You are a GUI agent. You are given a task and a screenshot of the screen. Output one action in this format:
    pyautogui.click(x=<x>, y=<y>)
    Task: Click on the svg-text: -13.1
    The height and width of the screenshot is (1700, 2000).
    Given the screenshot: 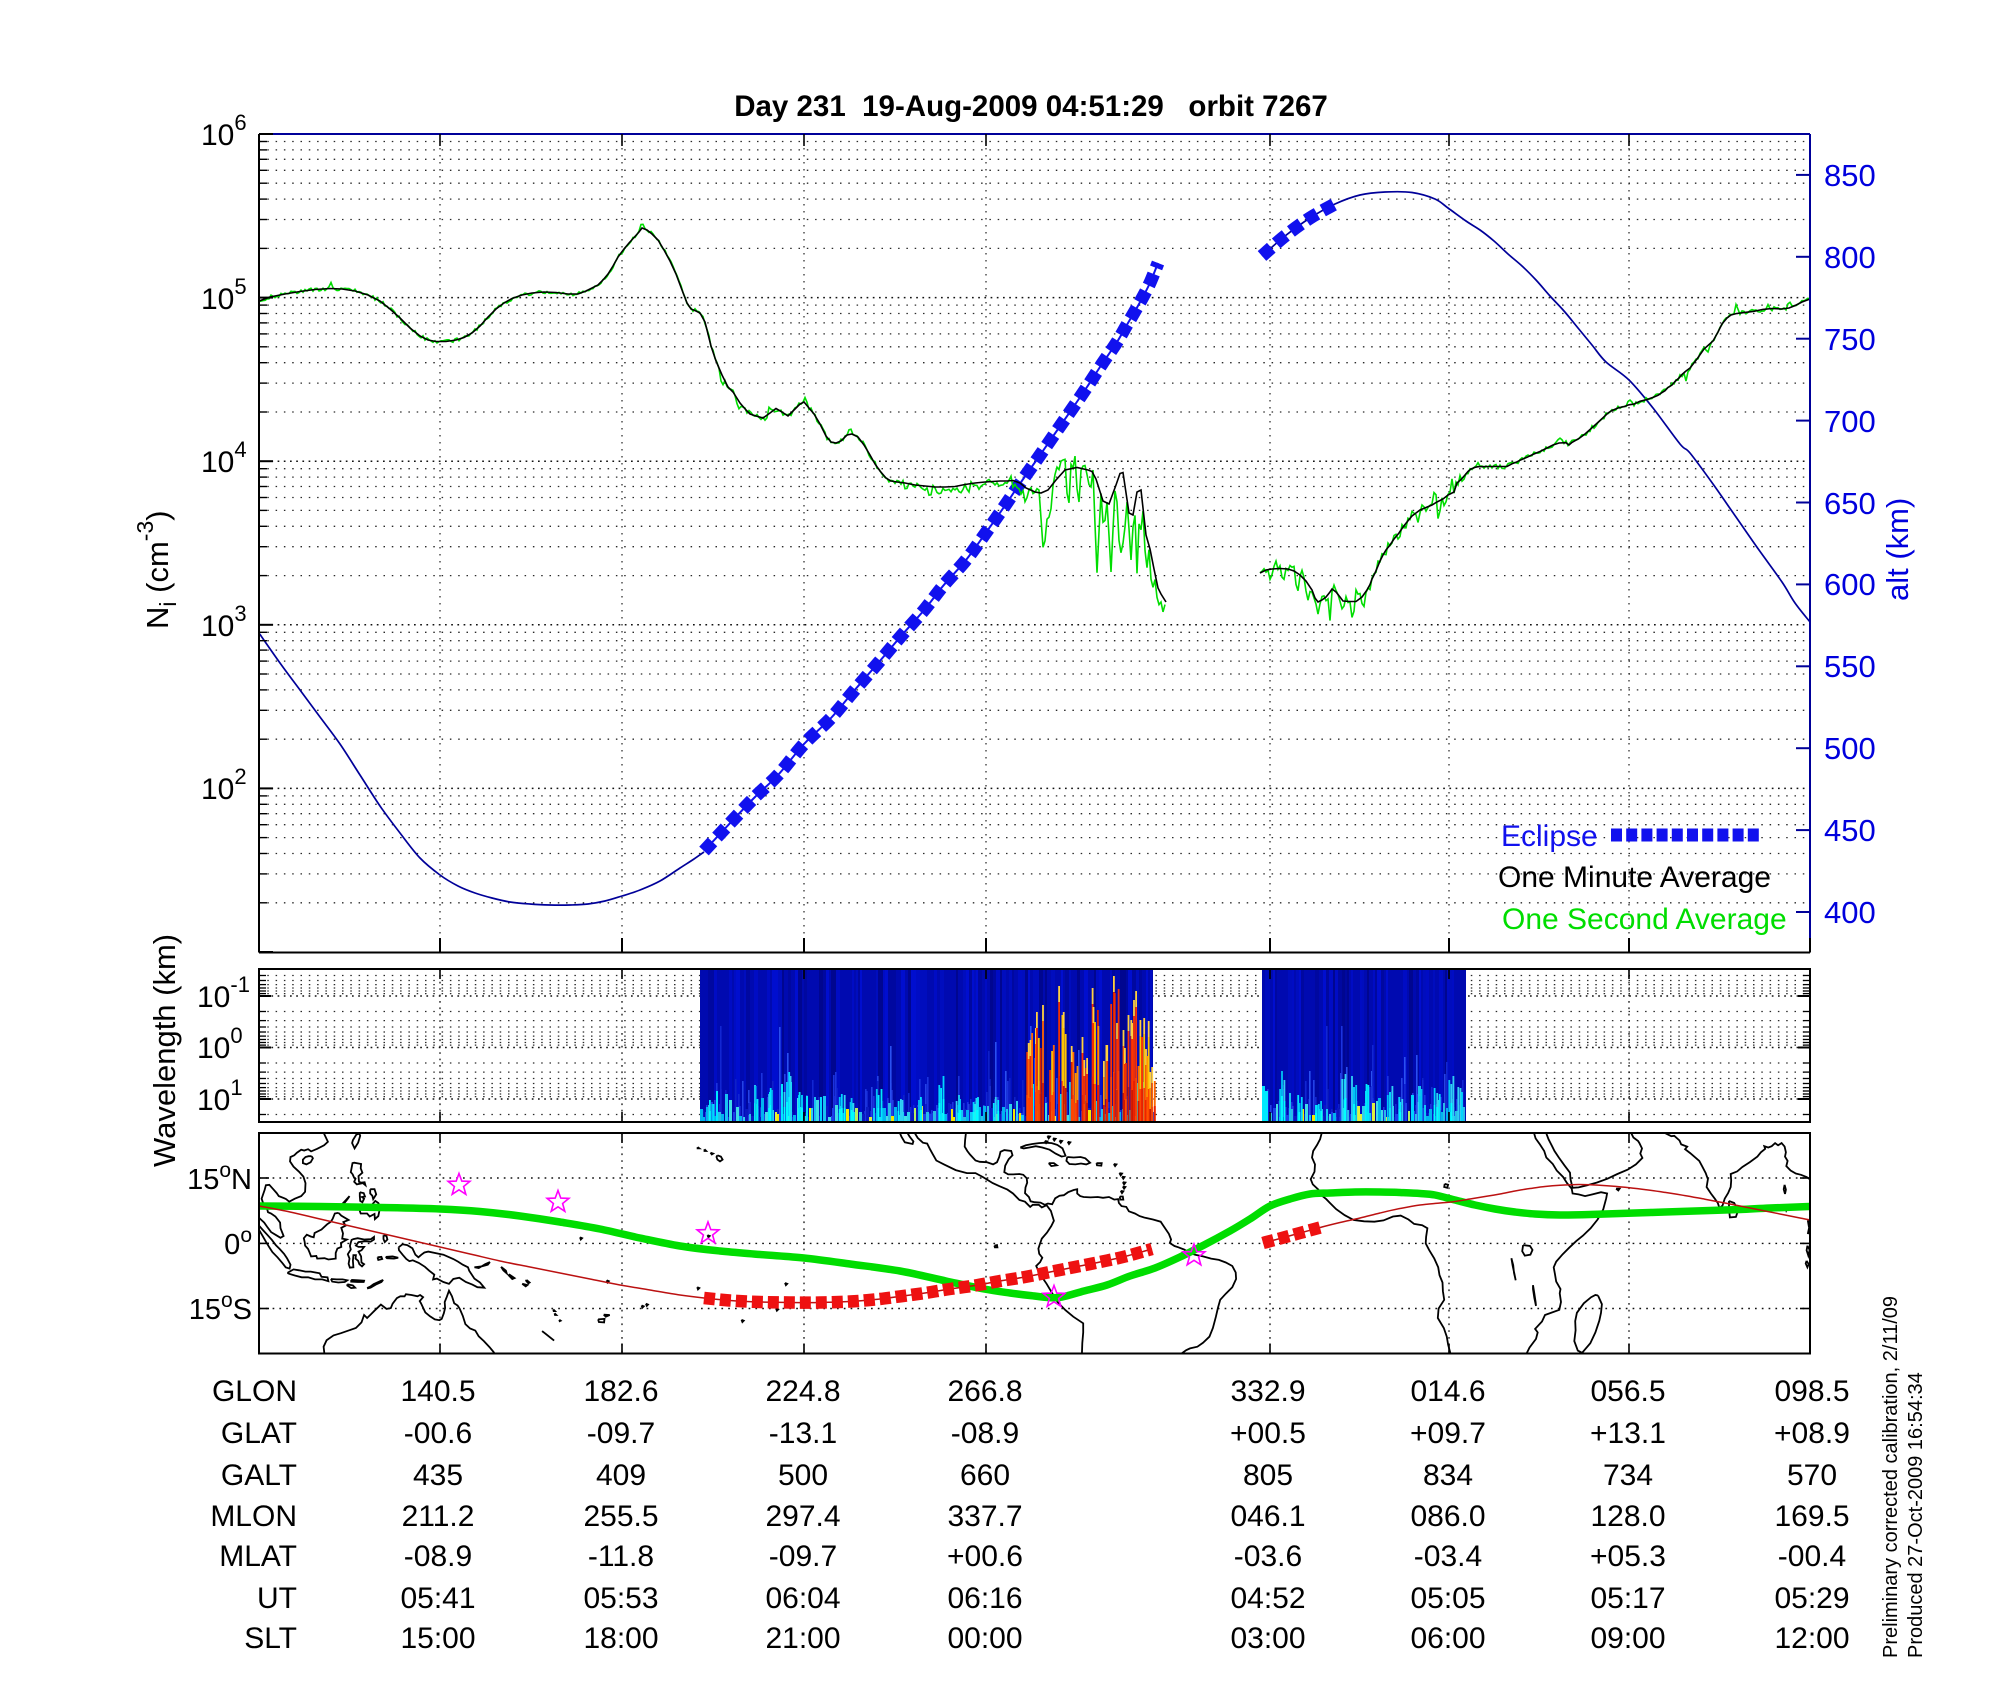 What is the action you would take?
    pyautogui.click(x=803, y=1433)
    